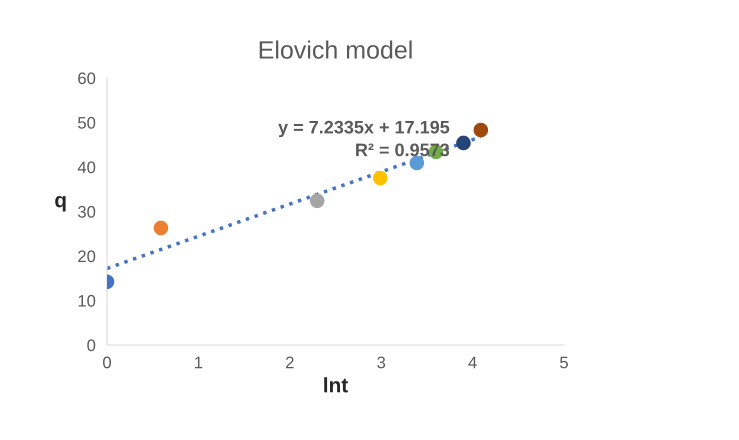 This screenshot has width=739, height=440. What do you see at coordinates (381, 362) in the screenshot?
I see `x-tick-label: 3` at bounding box center [381, 362].